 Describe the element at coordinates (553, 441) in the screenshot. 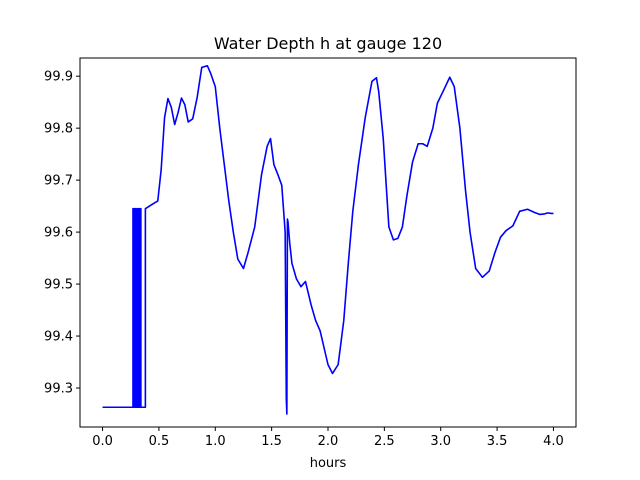

I see `x-tick-label: 4.0` at that location.